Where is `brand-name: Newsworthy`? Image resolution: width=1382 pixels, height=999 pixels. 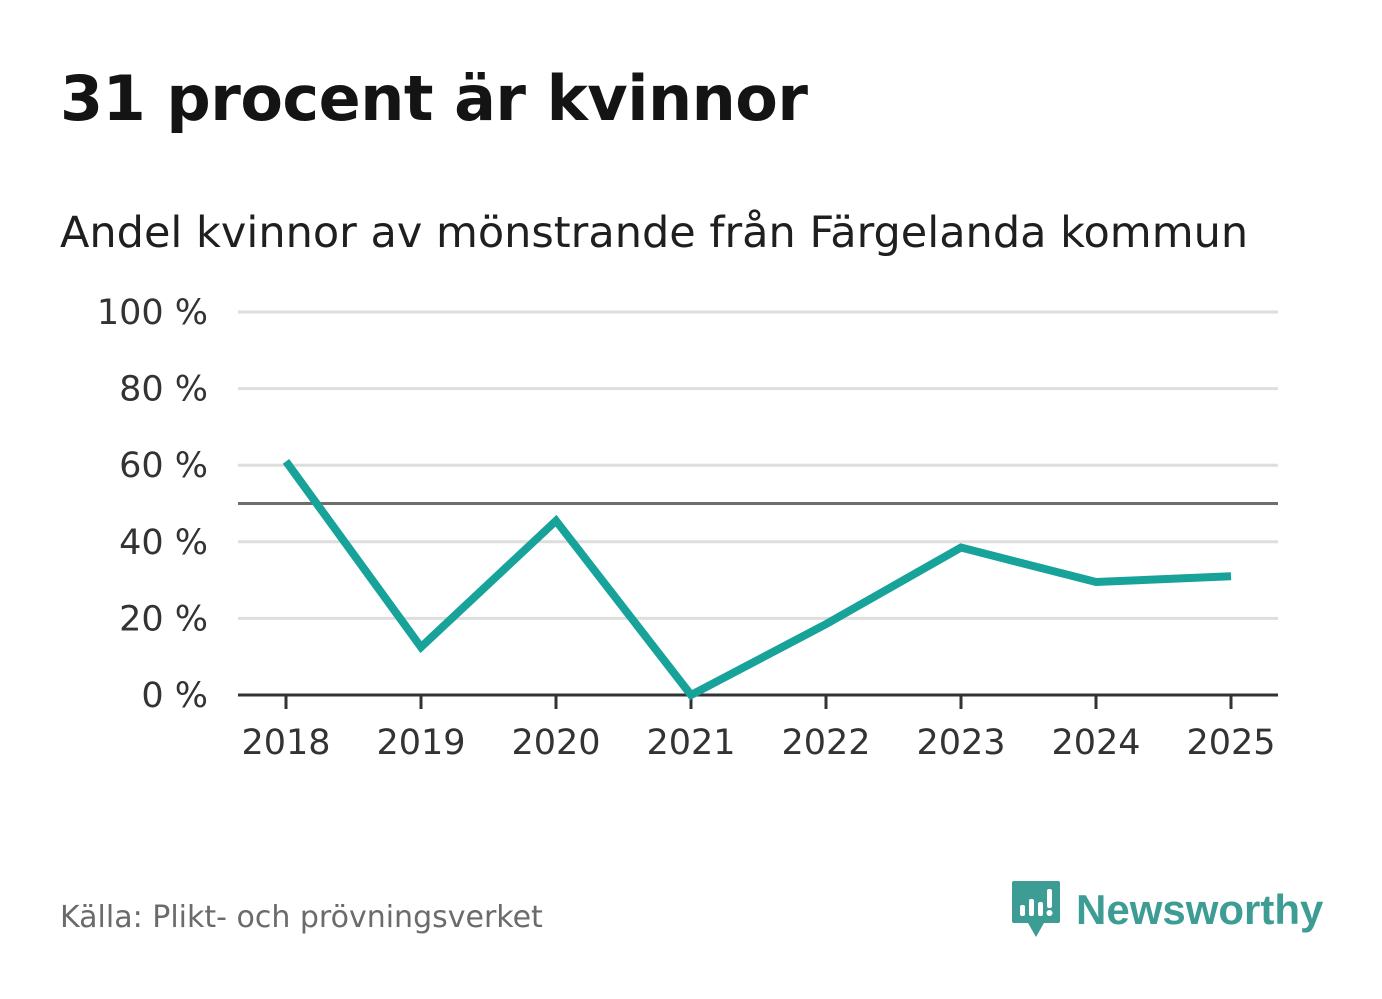 brand-name: Newsworthy is located at coordinates (1200, 909).